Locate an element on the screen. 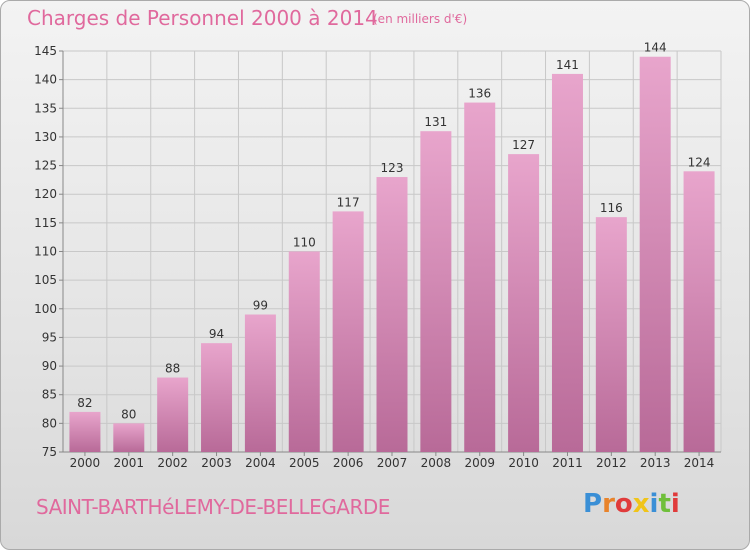 This screenshot has height=550, width=750. x-tick-label: 2003 is located at coordinates (216, 463).